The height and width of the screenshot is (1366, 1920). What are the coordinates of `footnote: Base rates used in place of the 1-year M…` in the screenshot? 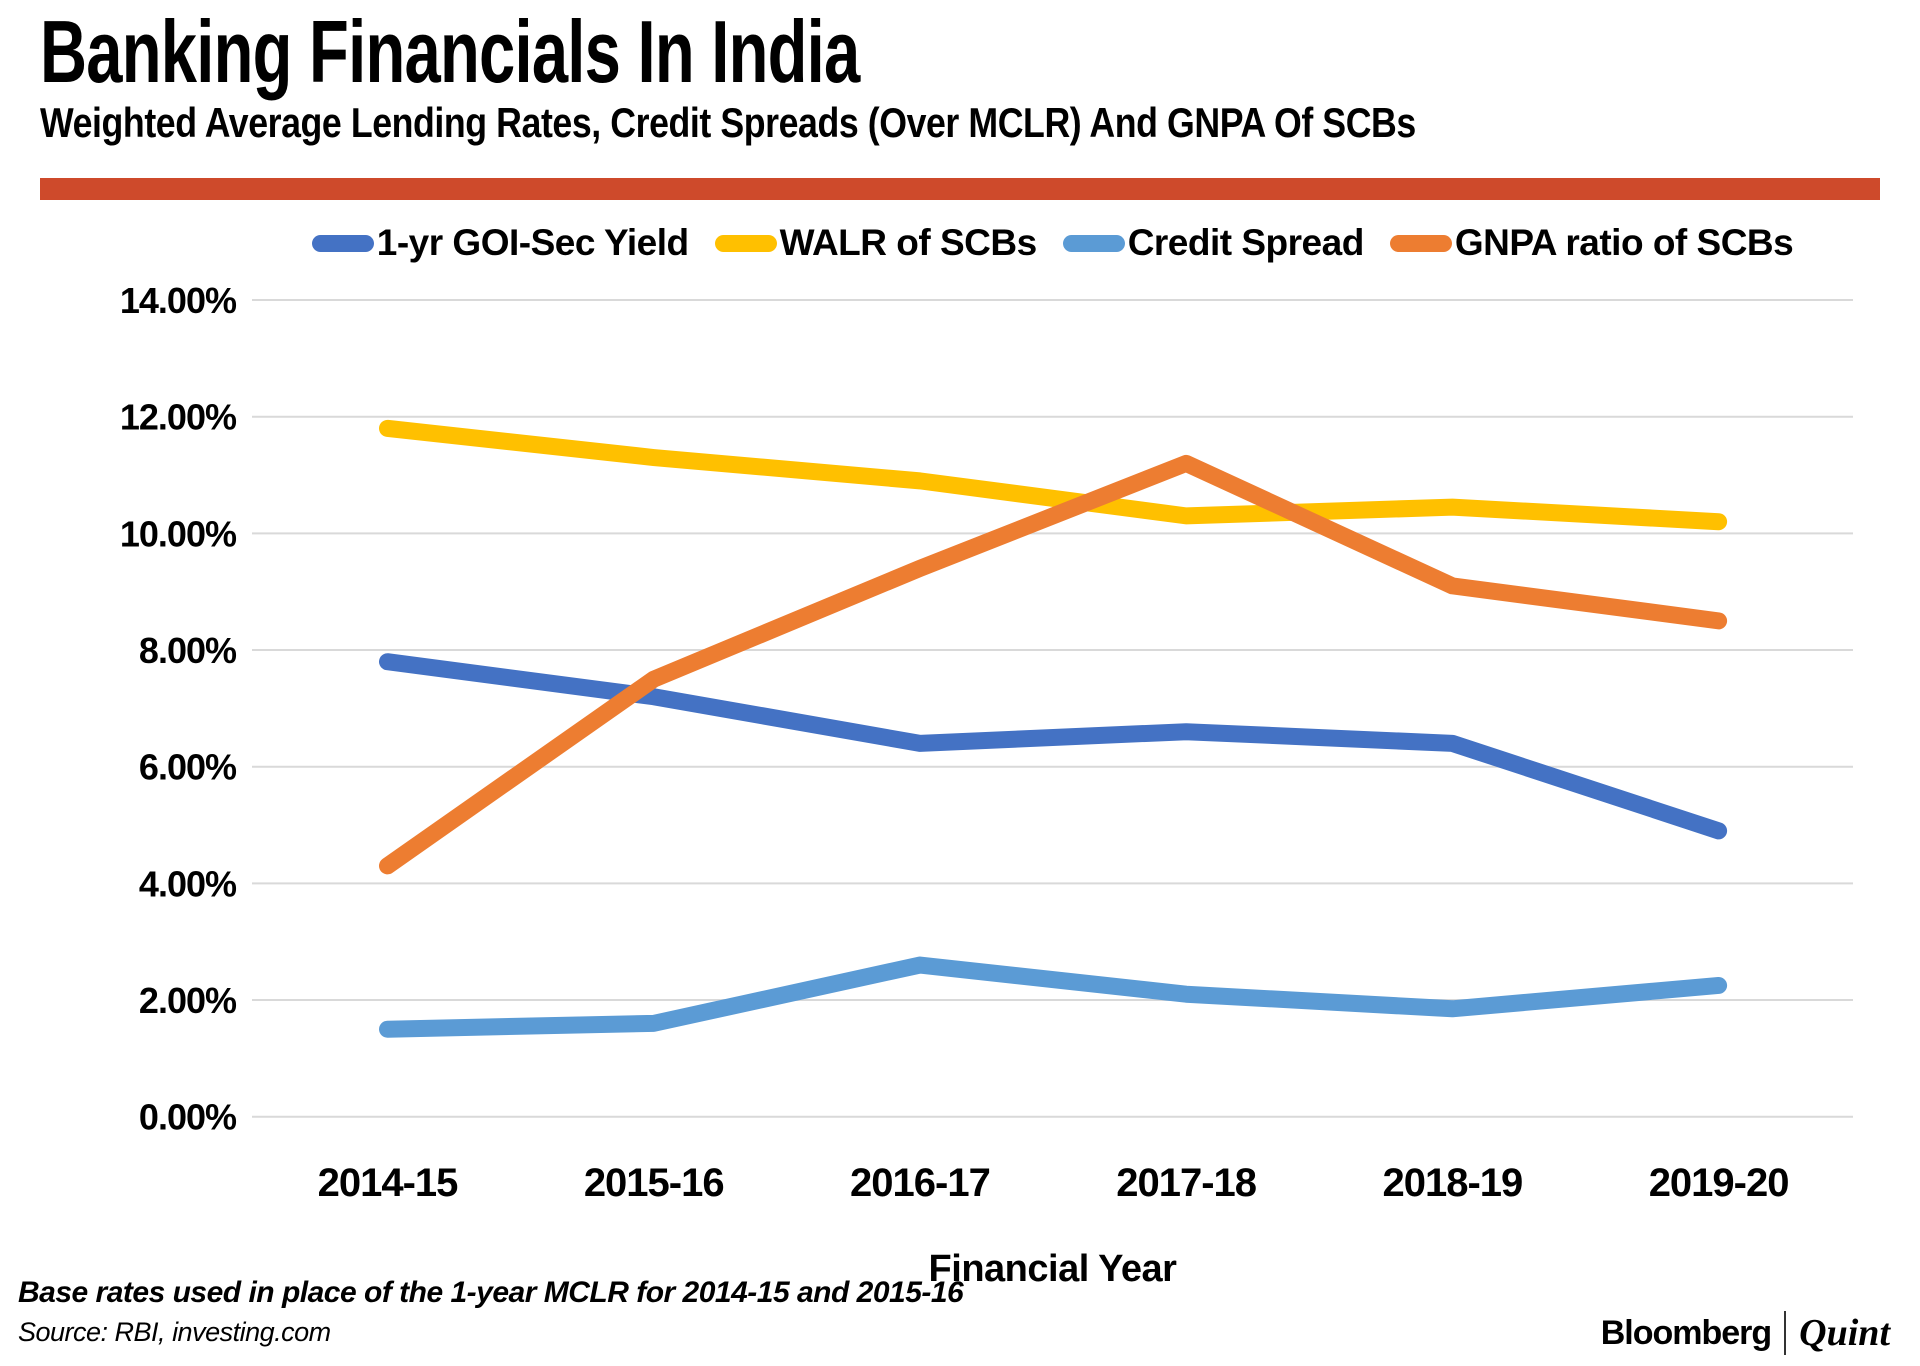 It's located at (491, 1292).